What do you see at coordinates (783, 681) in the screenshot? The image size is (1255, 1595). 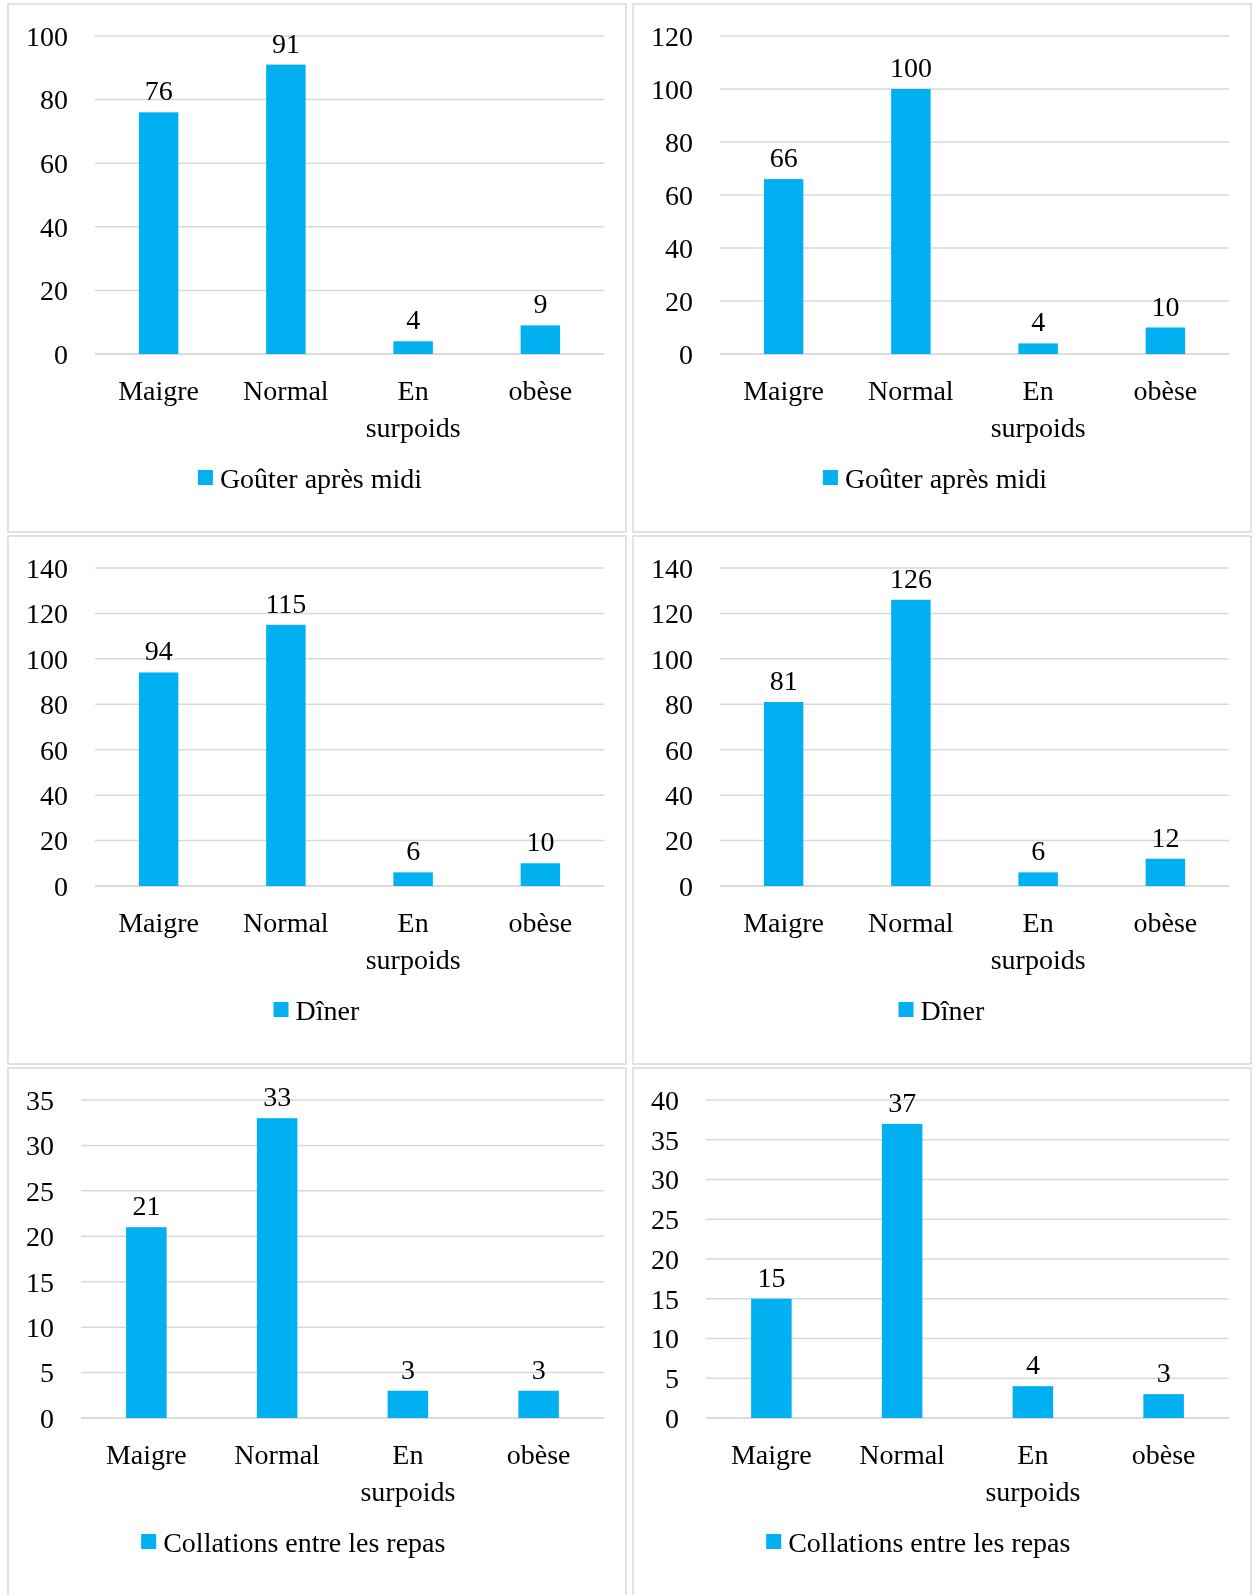 I see `data-label: 81` at bounding box center [783, 681].